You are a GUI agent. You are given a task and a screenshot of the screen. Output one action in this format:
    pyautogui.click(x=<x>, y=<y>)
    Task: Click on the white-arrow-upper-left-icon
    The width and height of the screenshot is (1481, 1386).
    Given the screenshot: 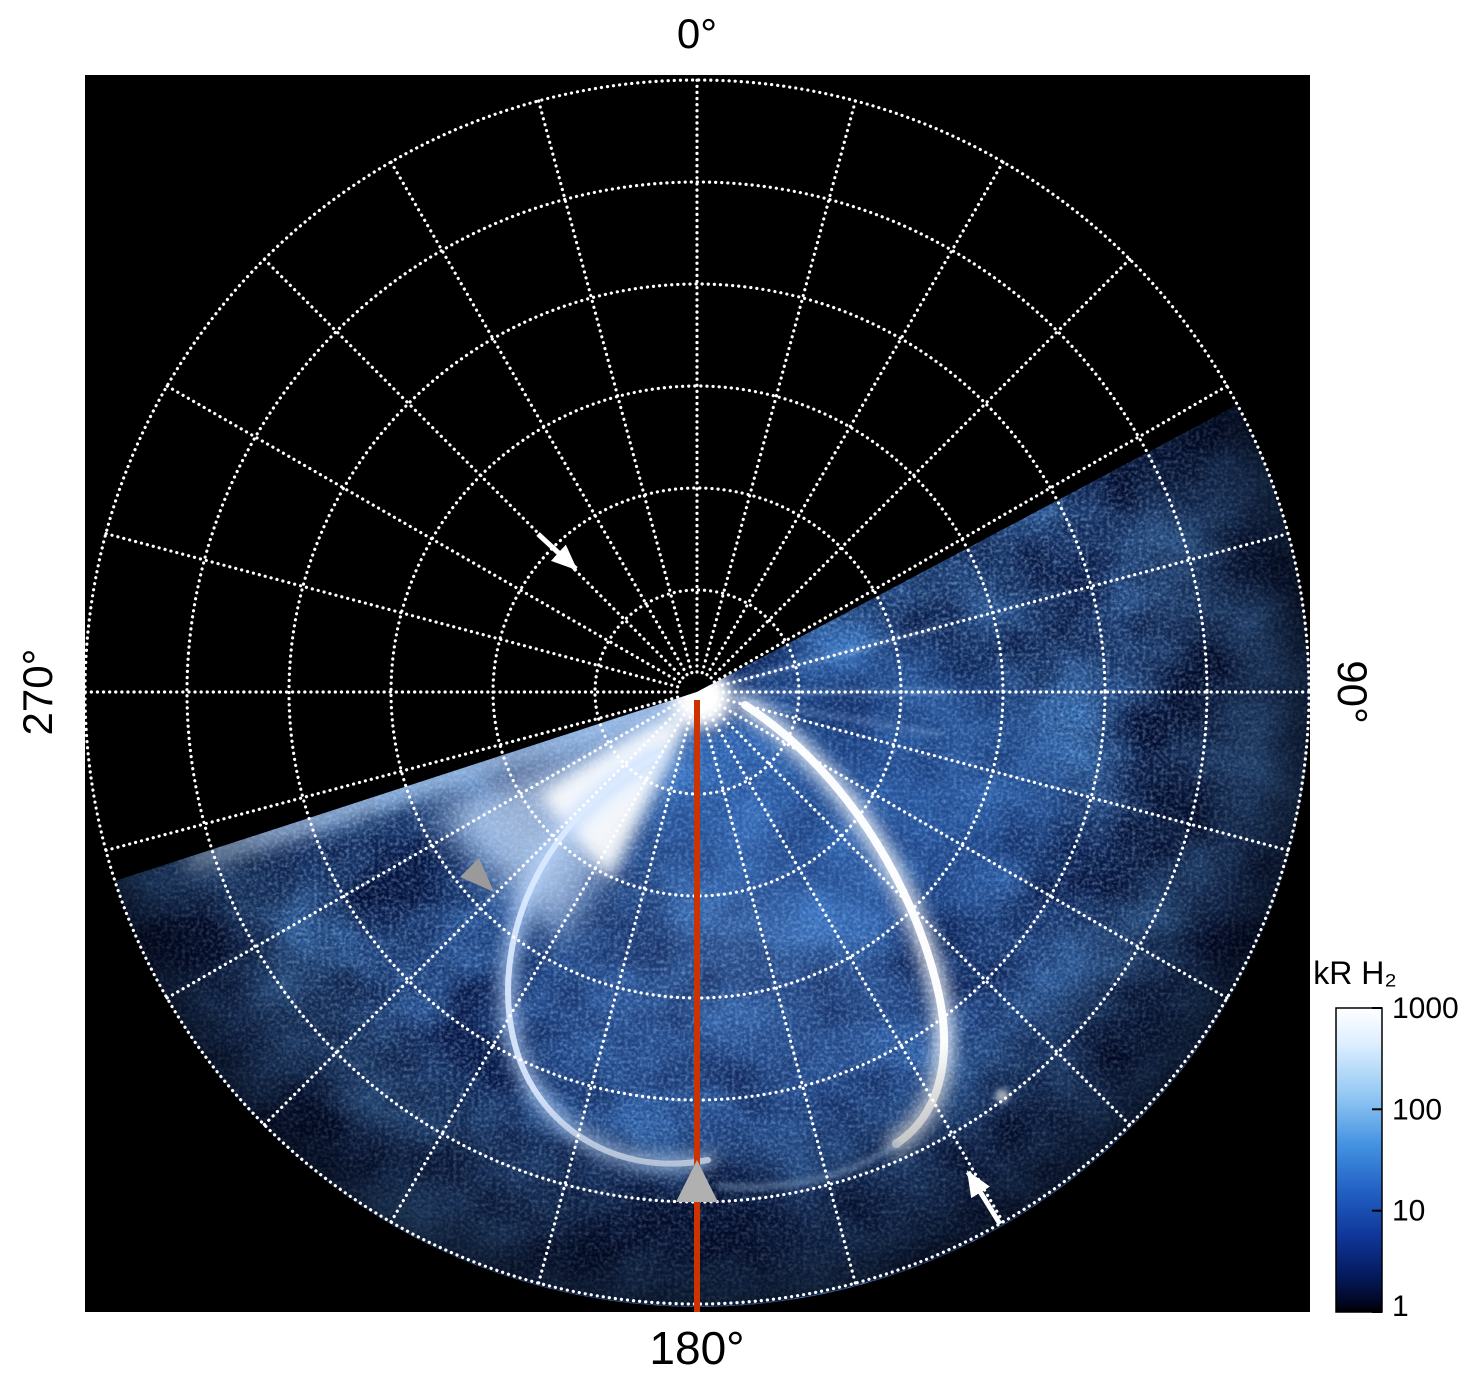 What is the action you would take?
    pyautogui.click(x=557, y=551)
    